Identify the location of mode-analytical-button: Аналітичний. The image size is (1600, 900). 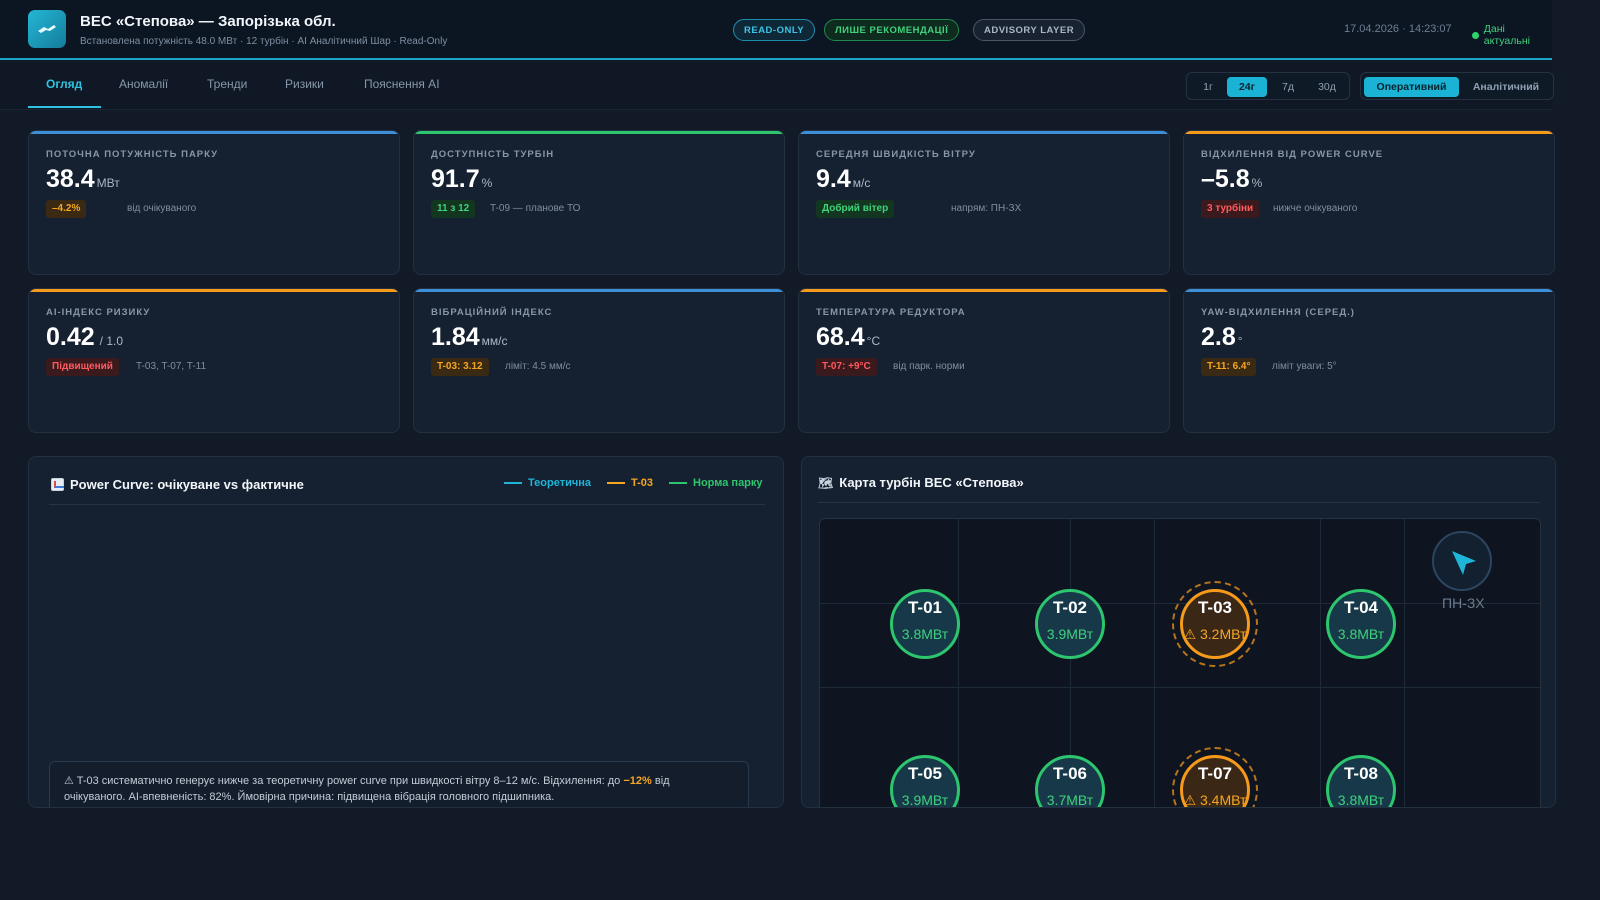
(1506, 87).